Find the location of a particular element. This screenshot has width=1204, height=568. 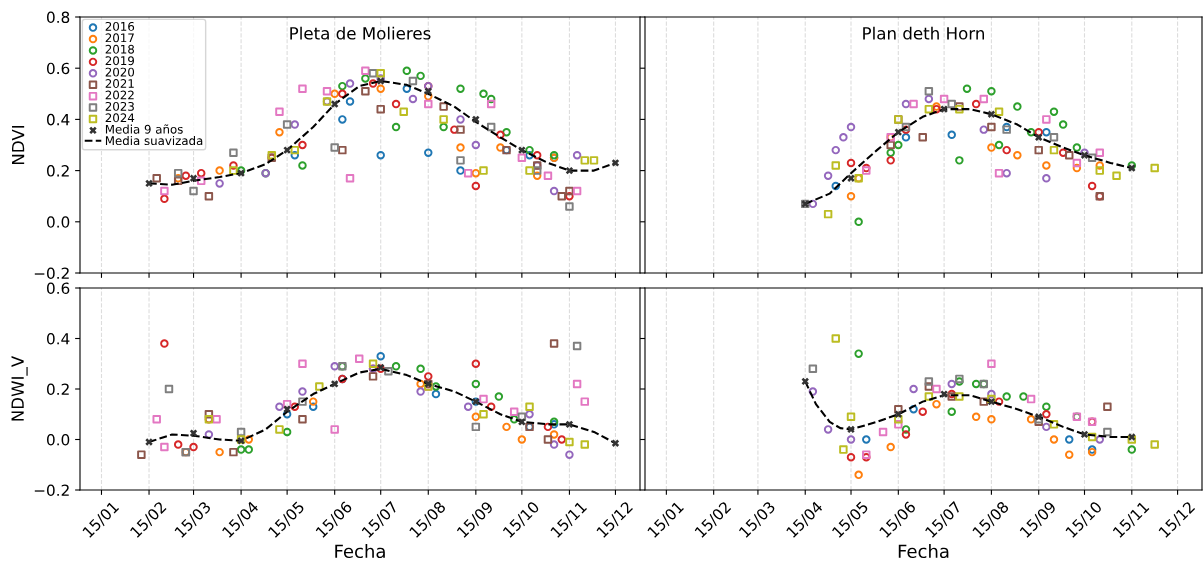

y-axis-title: NDVI is located at coordinates (18, 145).